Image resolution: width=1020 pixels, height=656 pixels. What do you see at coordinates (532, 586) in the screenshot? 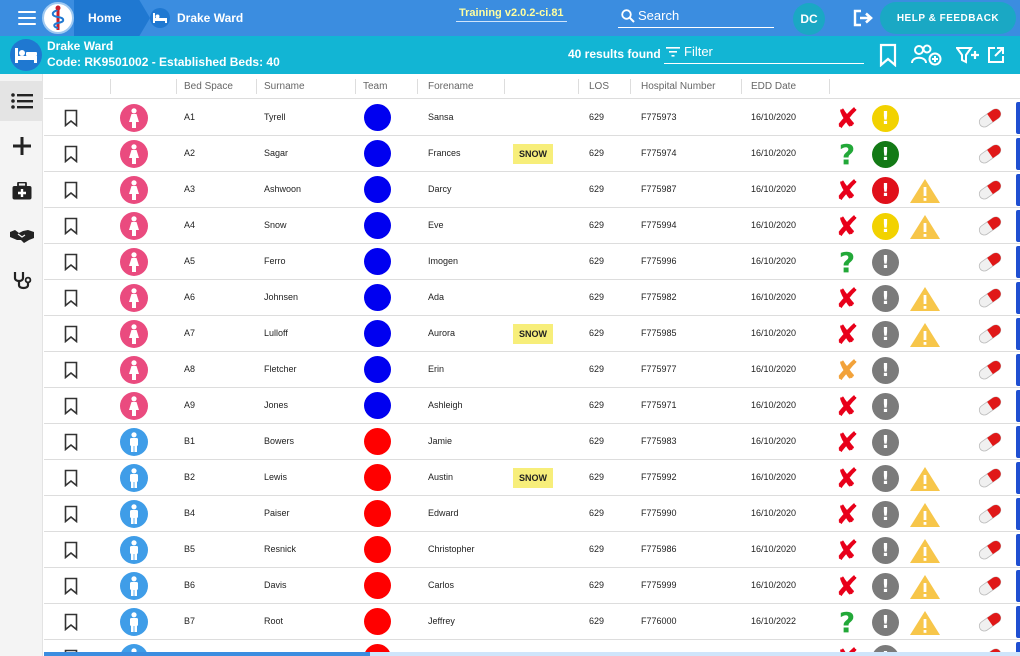
I see `table-row: B6 Davis Carlos 629 F775999 16/10/2020 ✘!` at bounding box center [532, 586].